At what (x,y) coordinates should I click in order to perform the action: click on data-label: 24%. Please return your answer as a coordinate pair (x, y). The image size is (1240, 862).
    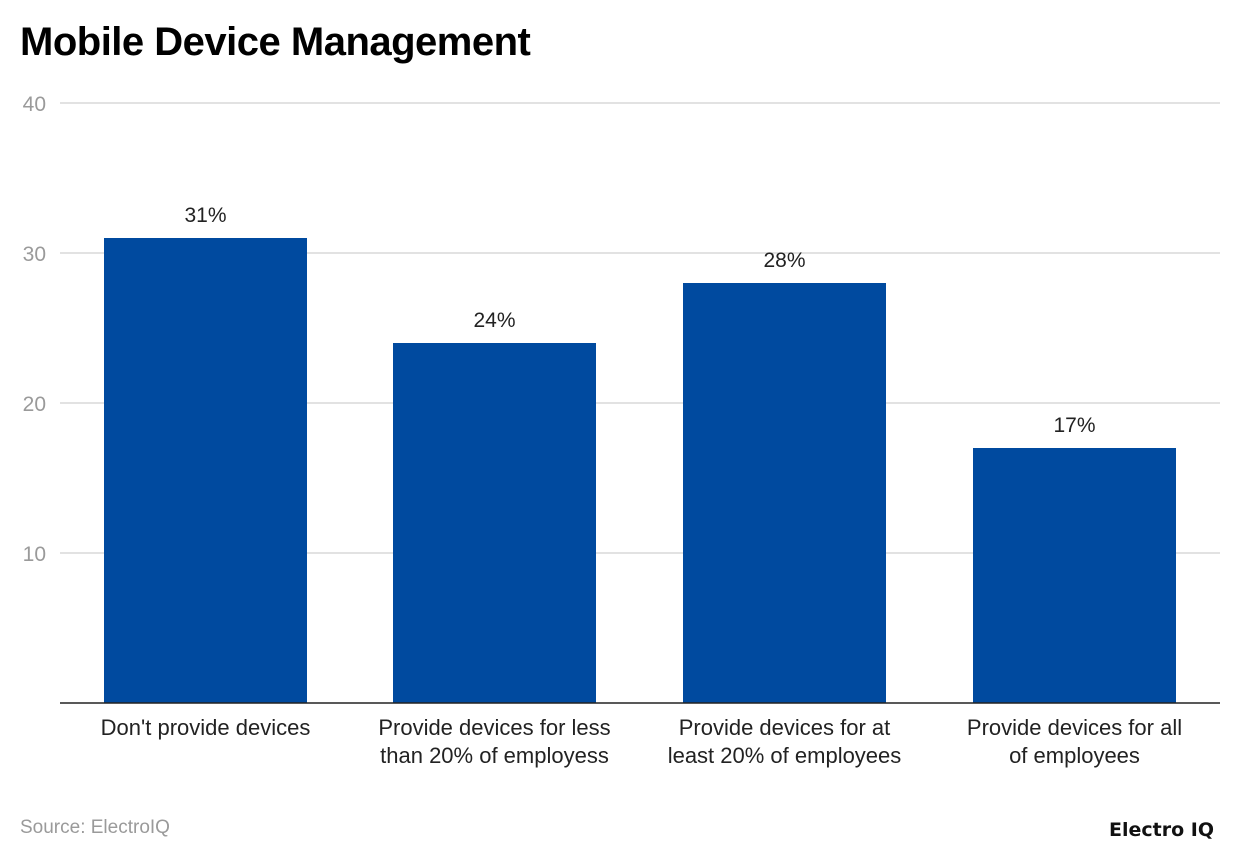
    Looking at the image, I should click on (494, 320).